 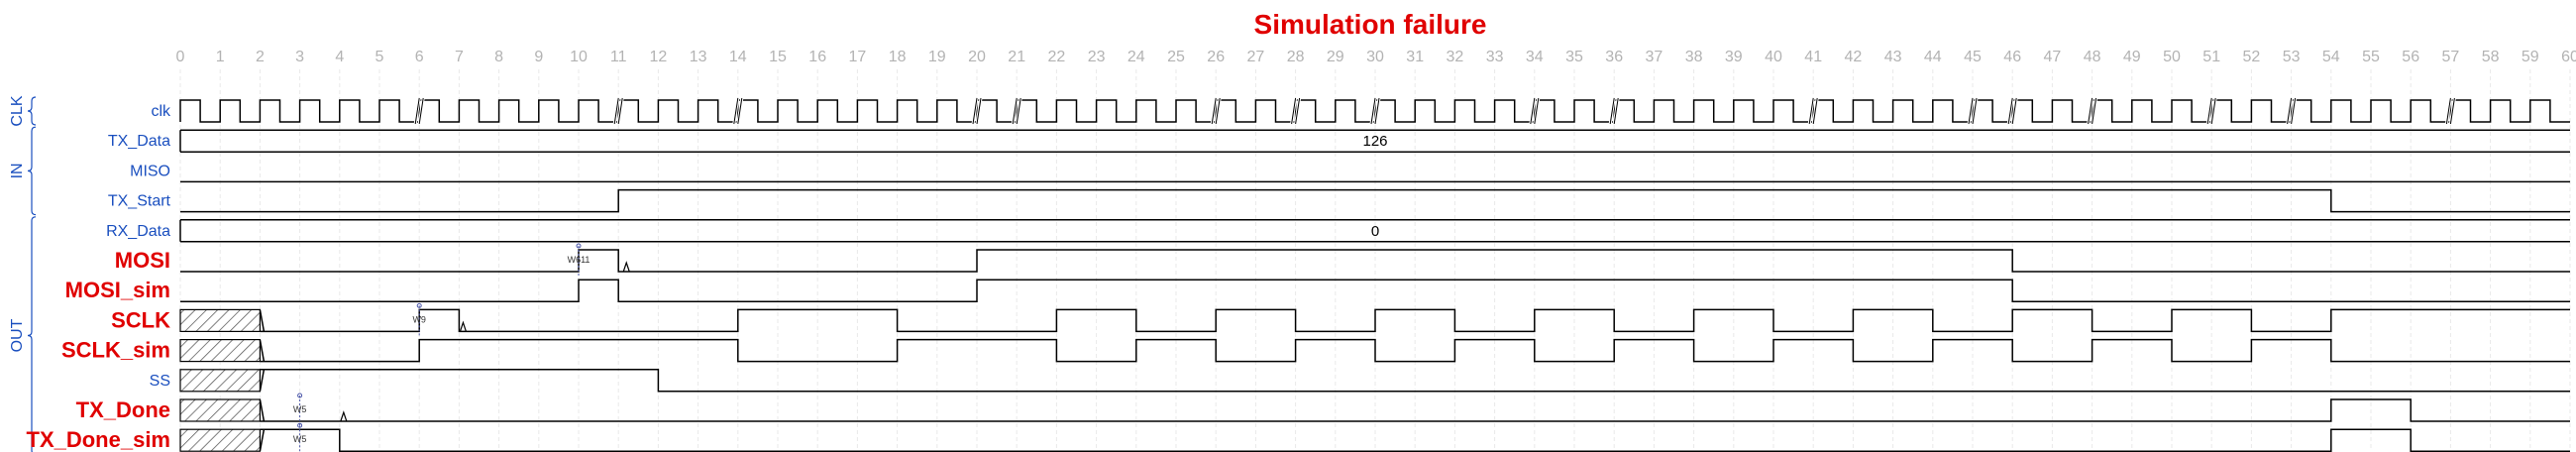 What do you see at coordinates (538, 57) in the screenshot?
I see `tick-label: 9` at bounding box center [538, 57].